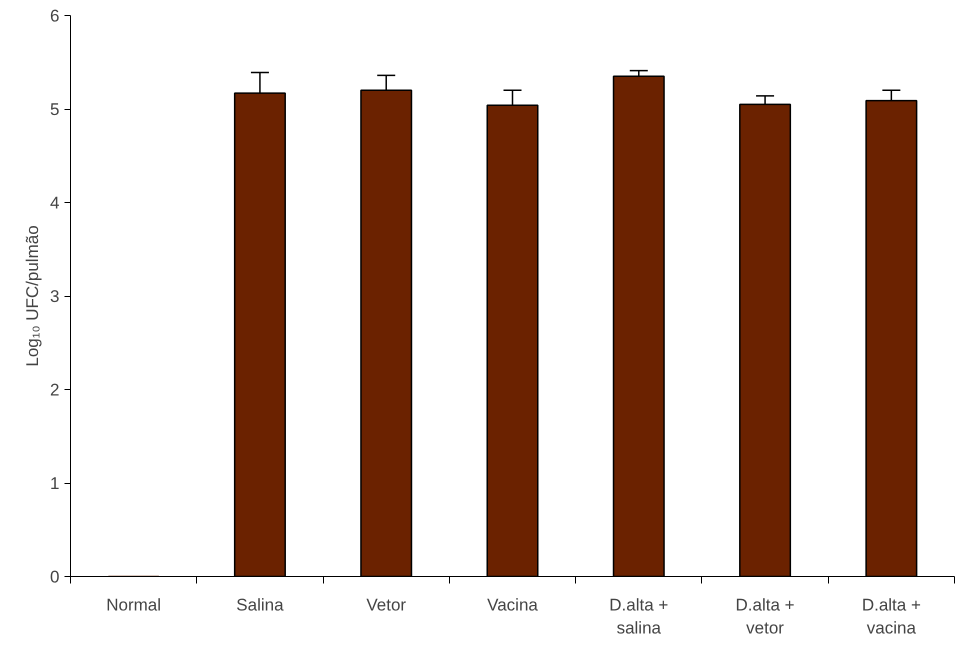  Describe the element at coordinates (55, 483) in the screenshot. I see `y-tick-label: 1` at that location.